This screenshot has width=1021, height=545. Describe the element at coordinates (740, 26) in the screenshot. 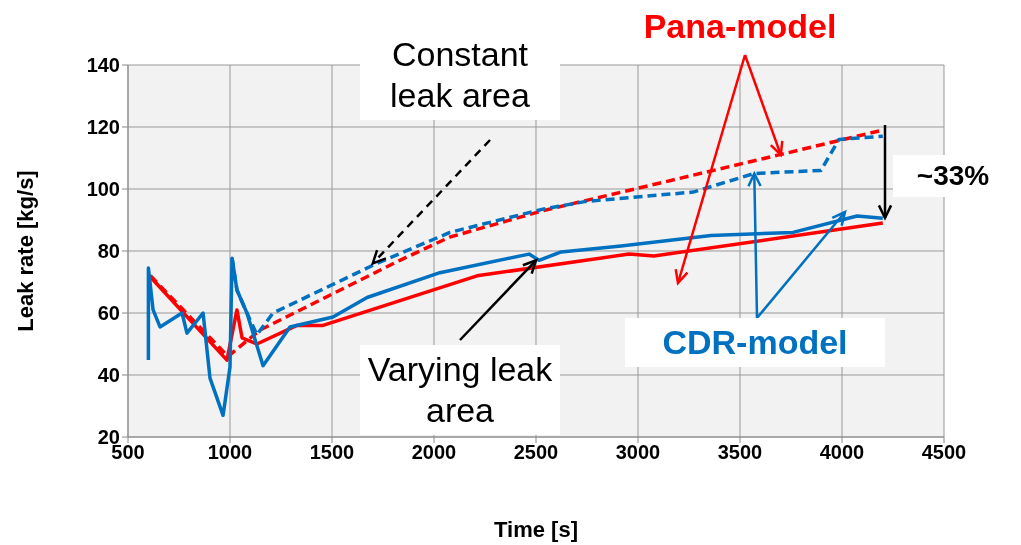

I see `annotation: Pana-model` at that location.